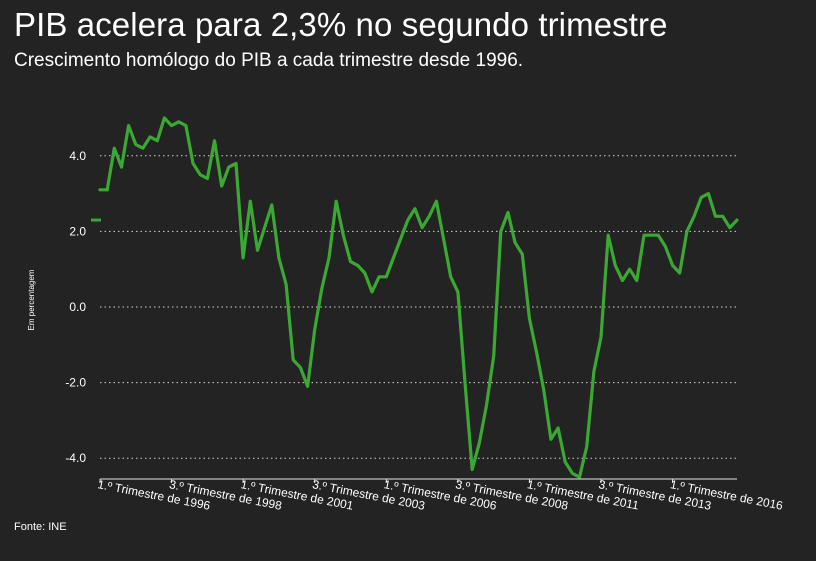 The height and width of the screenshot is (561, 816). Describe the element at coordinates (77, 156) in the screenshot. I see `y-tick-label: 4.0` at that location.